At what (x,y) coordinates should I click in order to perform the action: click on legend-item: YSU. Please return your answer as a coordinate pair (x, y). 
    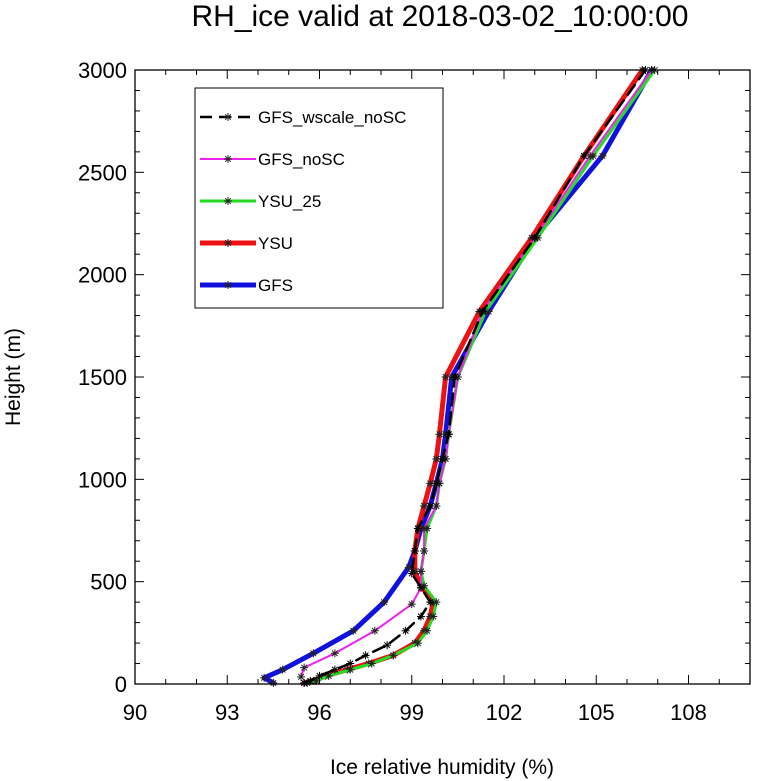
    Looking at the image, I should click on (246, 243).